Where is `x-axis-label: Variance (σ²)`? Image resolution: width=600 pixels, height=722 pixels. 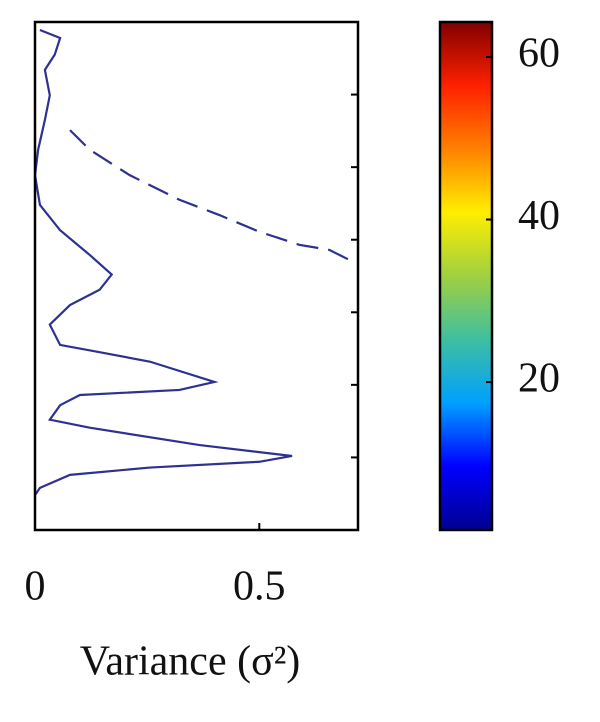 x-axis-label: Variance (σ²) is located at coordinates (190, 662).